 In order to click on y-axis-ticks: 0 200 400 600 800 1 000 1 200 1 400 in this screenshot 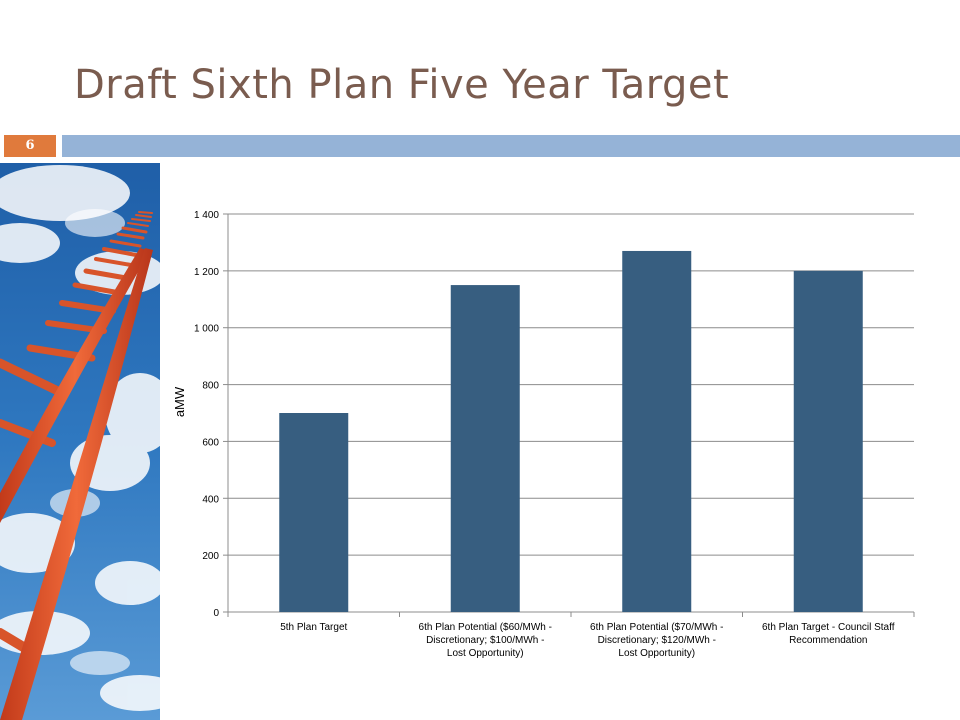, I will do `click(206, 414)`.